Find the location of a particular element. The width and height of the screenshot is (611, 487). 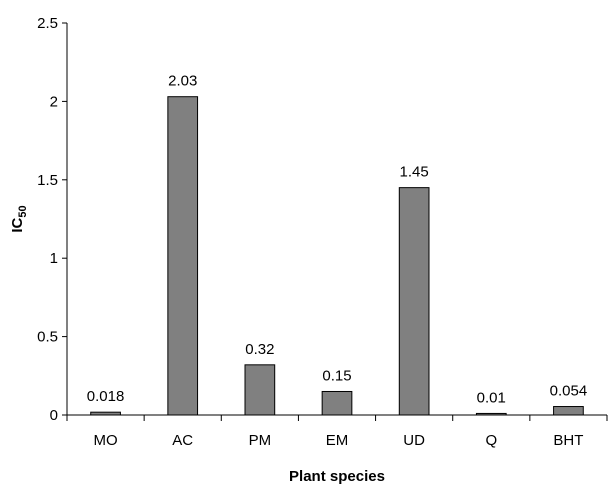

y-tick-label: 2 is located at coordinates (54, 101).